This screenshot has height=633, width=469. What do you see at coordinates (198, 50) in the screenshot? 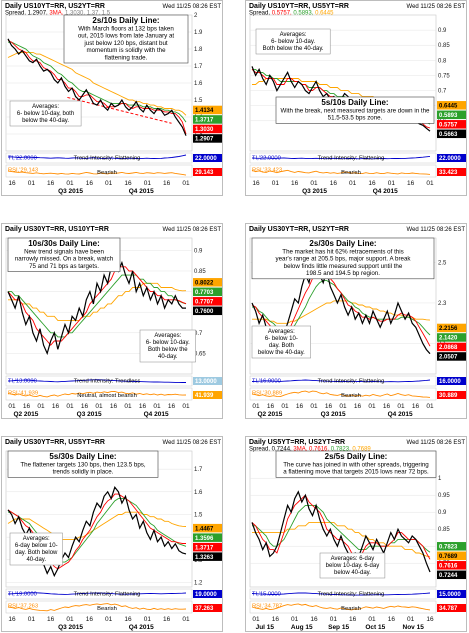
I see `y-tick-label: 1.8` at bounding box center [198, 50].